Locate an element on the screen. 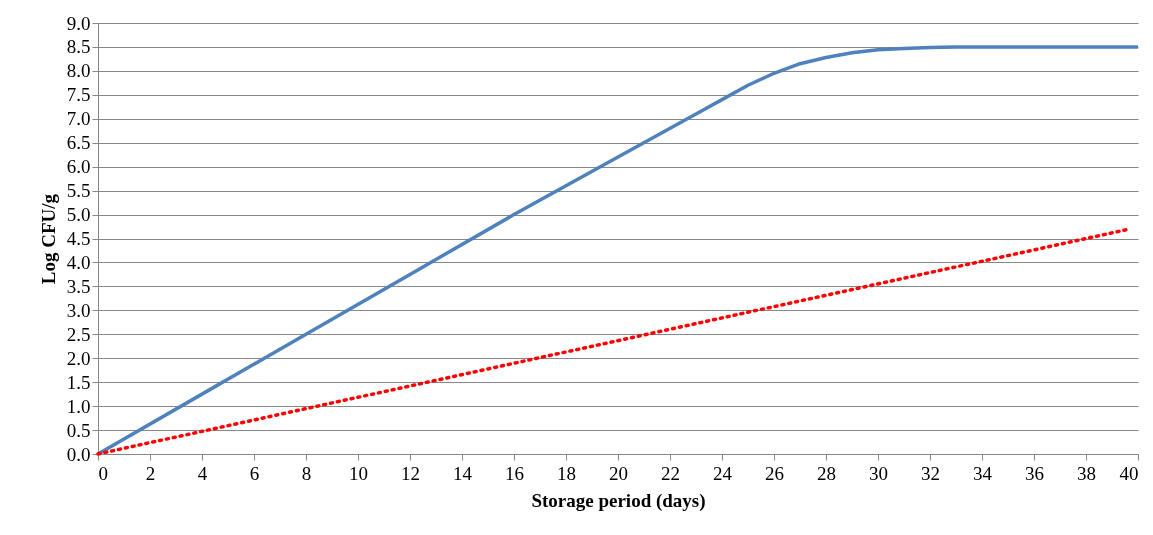 The image size is (1153, 535). x-tick-label: 36 is located at coordinates (1034, 473).